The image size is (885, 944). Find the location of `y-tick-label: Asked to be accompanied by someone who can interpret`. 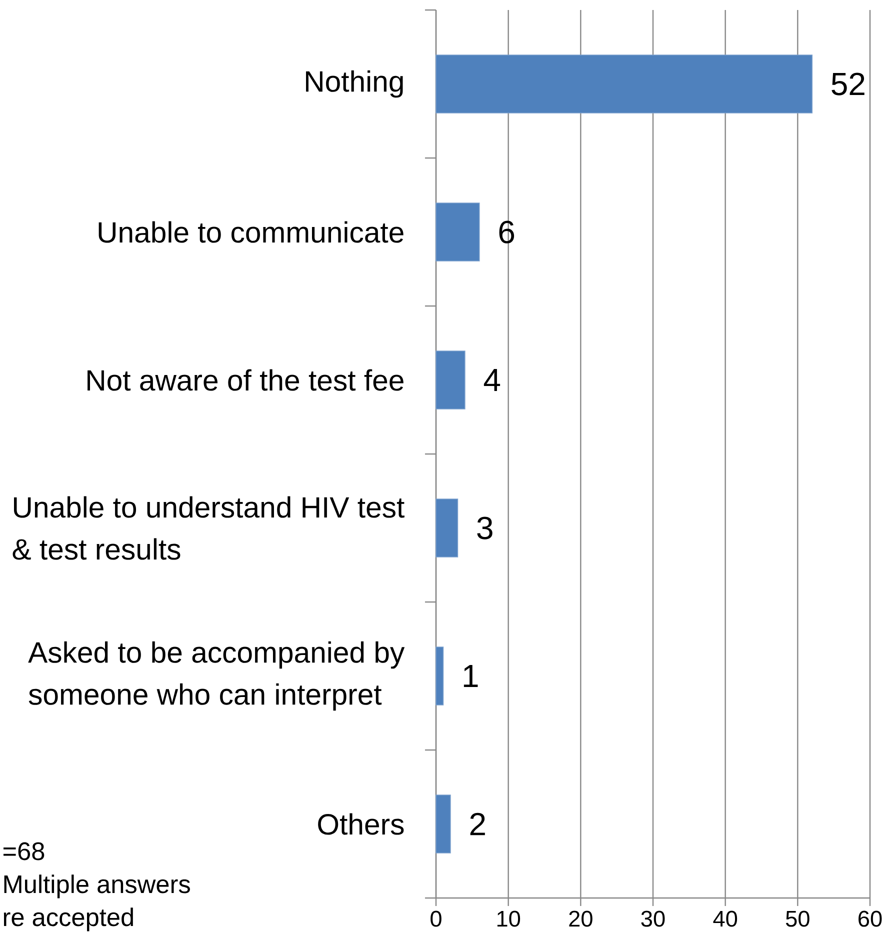

y-tick-label: Asked to be accompanied by someone who can interpret is located at coordinates (216, 676).